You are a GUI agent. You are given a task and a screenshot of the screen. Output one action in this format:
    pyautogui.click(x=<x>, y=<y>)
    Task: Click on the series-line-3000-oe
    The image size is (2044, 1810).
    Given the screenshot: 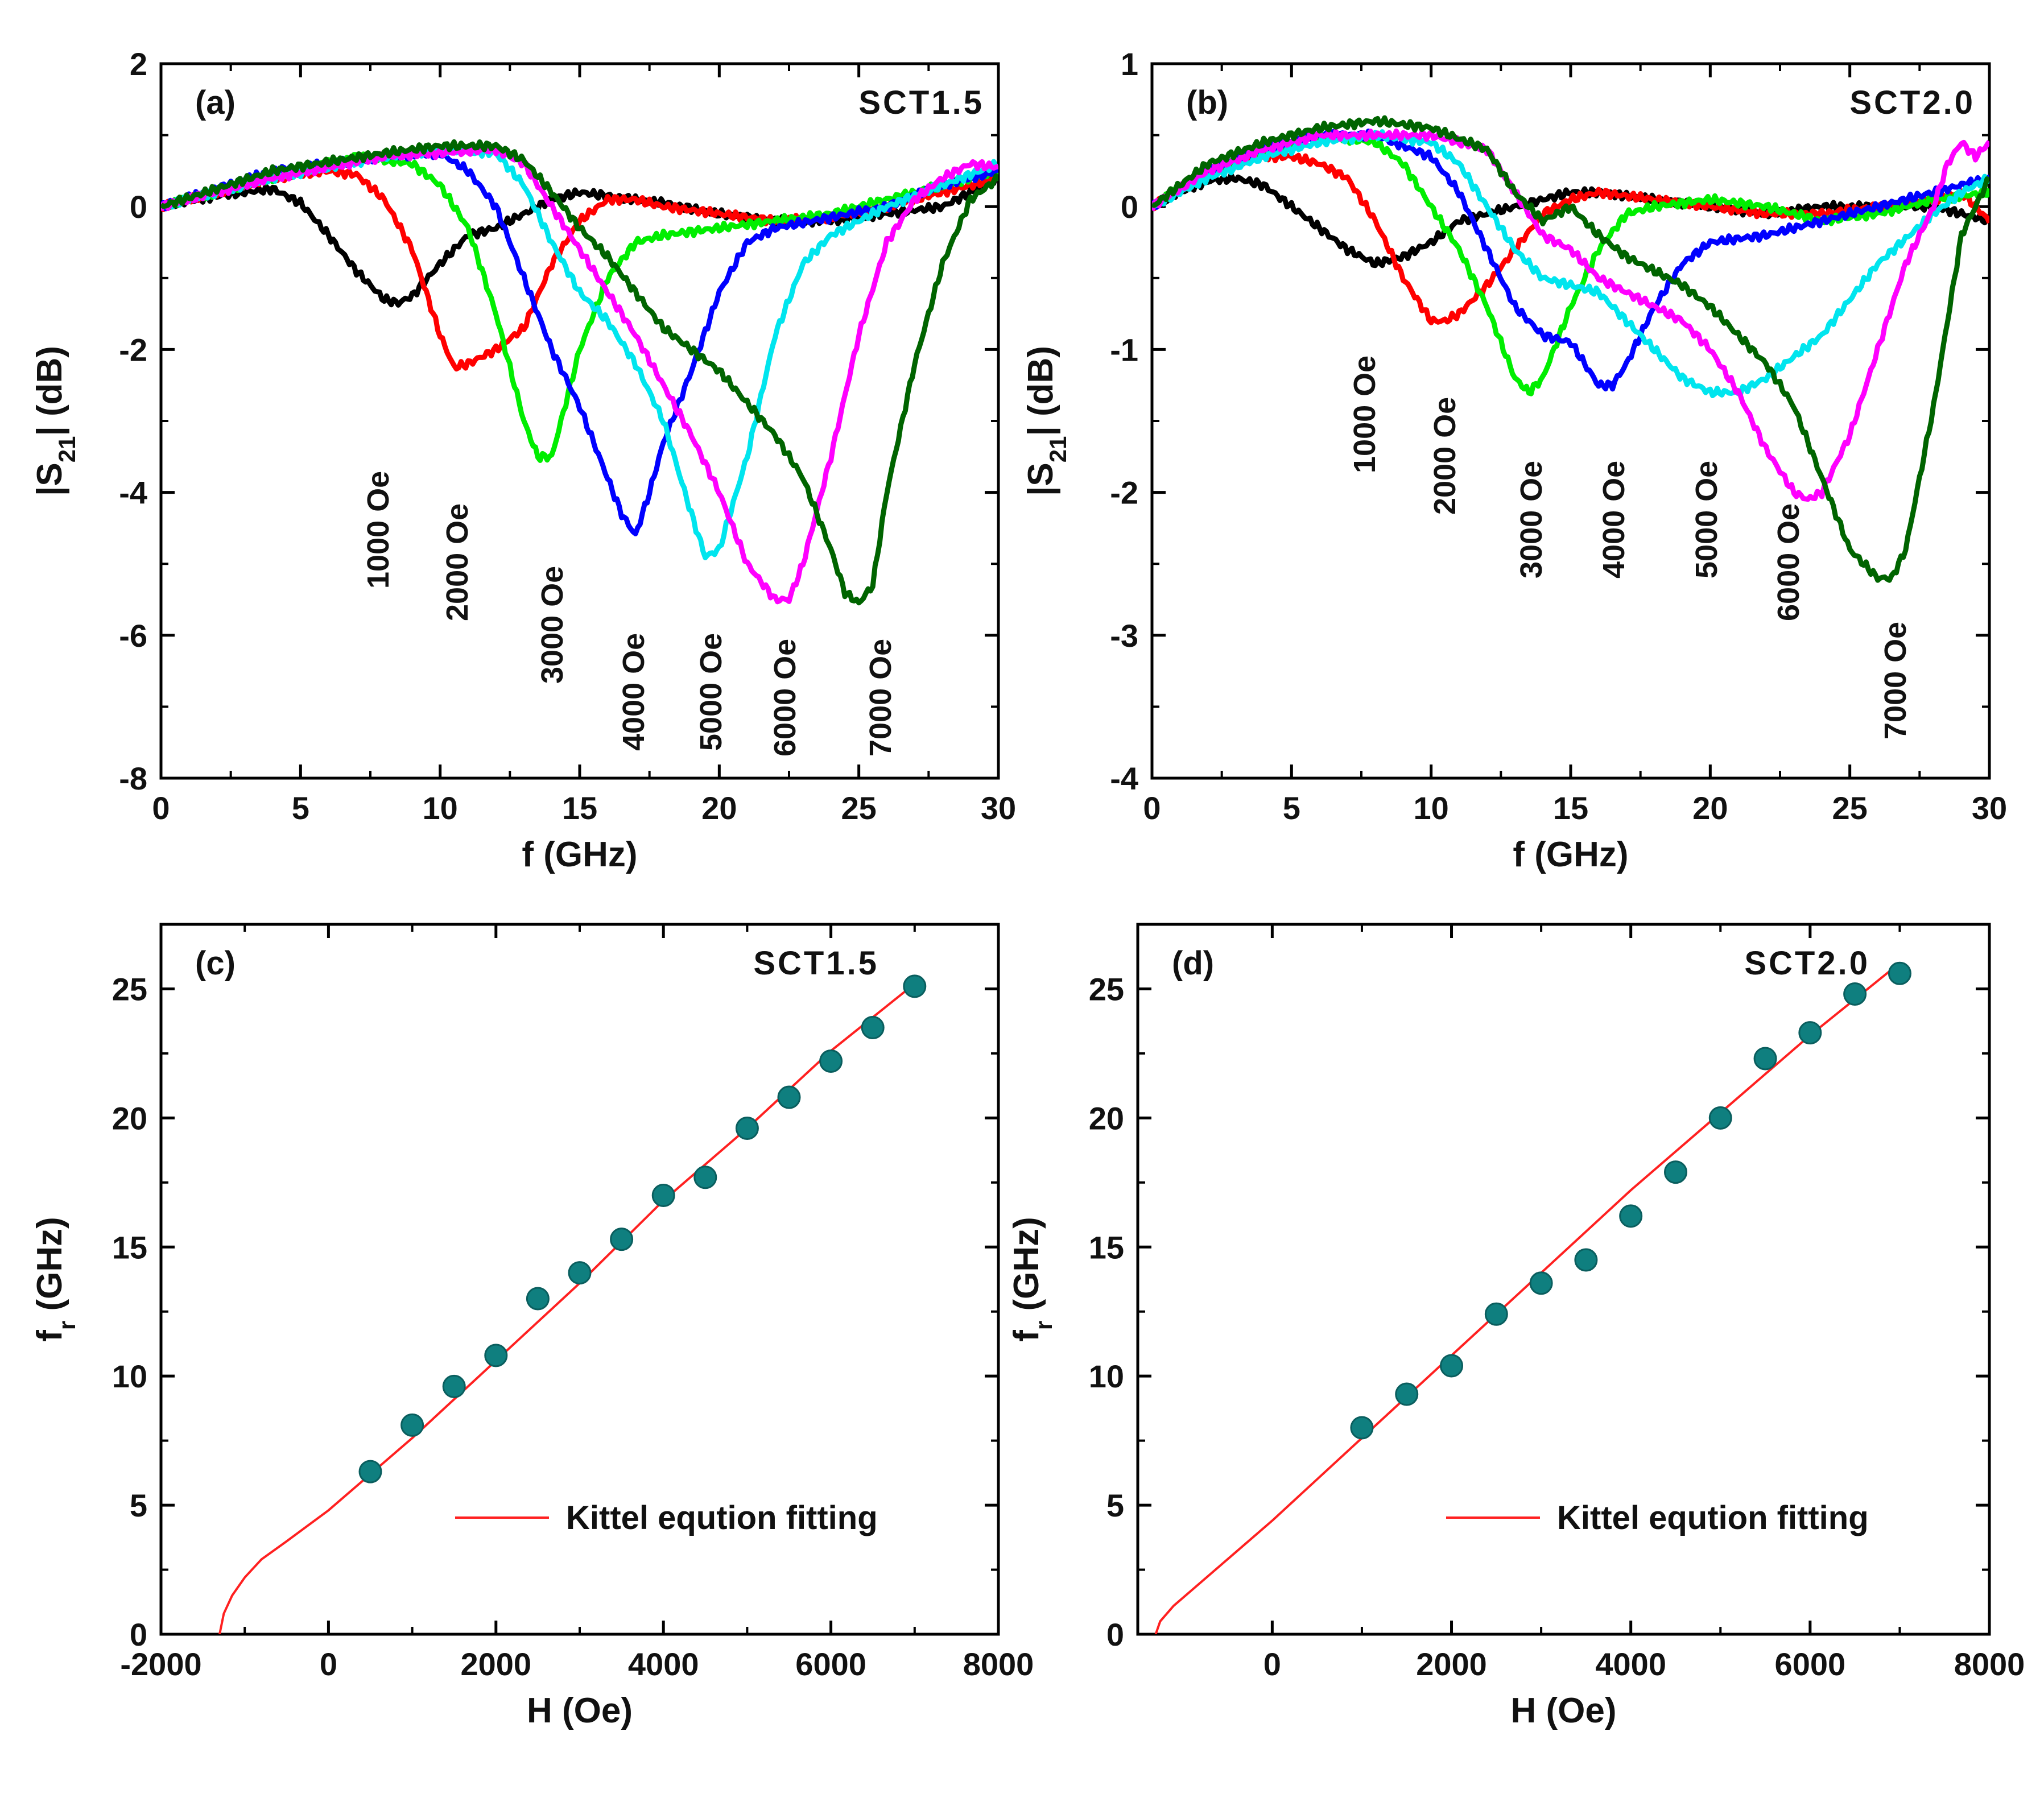 What is the action you would take?
    pyautogui.click(x=1570, y=262)
    